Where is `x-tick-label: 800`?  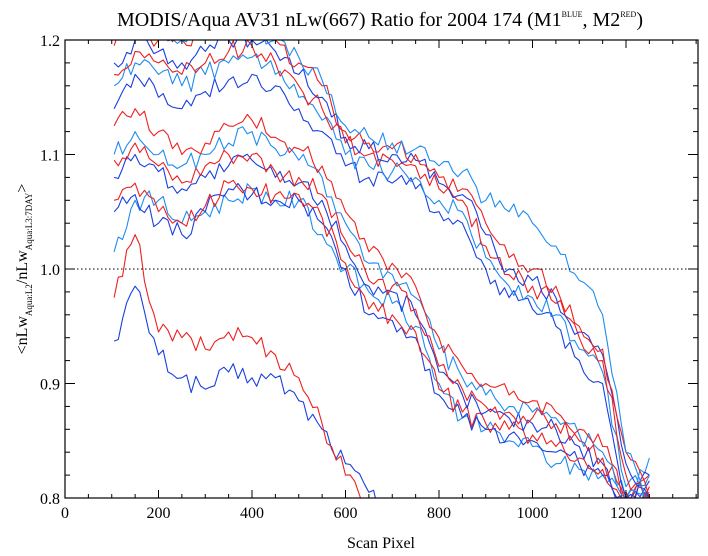 x-tick-label: 800 is located at coordinates (439, 513).